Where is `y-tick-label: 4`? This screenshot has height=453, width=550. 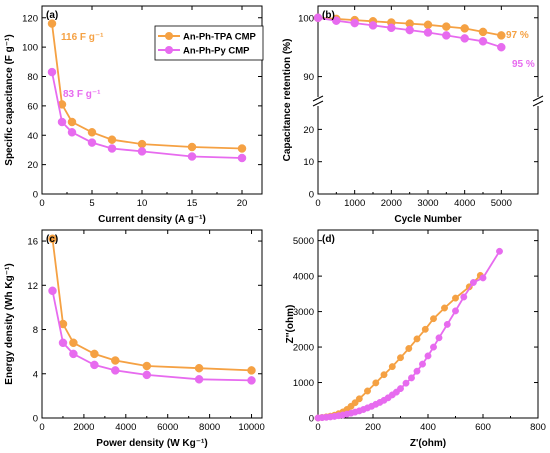 y-tick-label: 4 is located at coordinates (35, 374).